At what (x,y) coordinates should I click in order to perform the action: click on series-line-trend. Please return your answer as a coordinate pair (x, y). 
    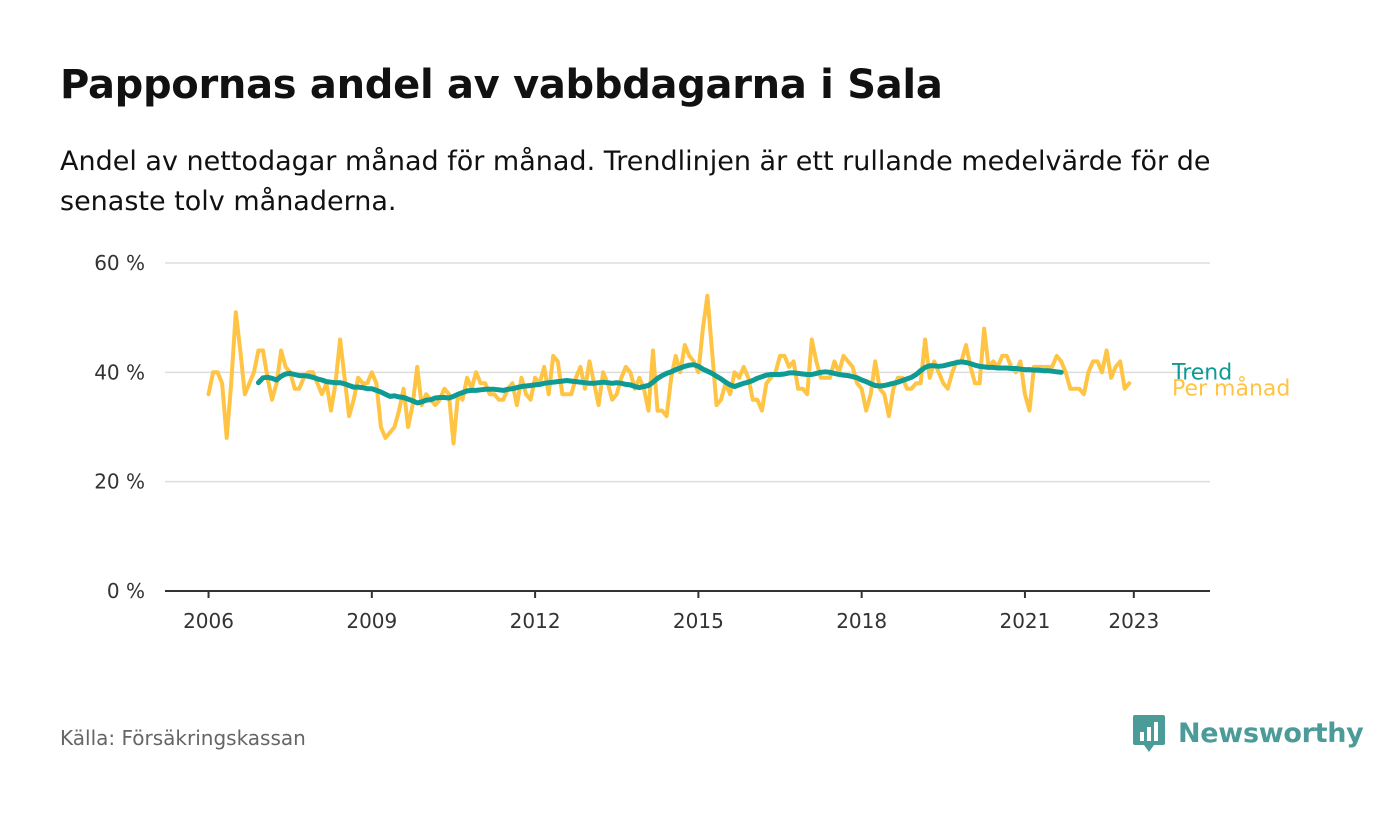
    Looking at the image, I should click on (659, 382).